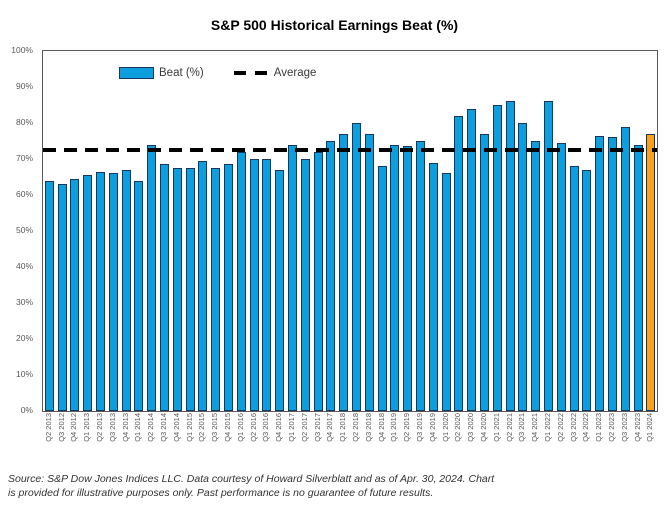  I want to click on average-line, so click(350, 150).